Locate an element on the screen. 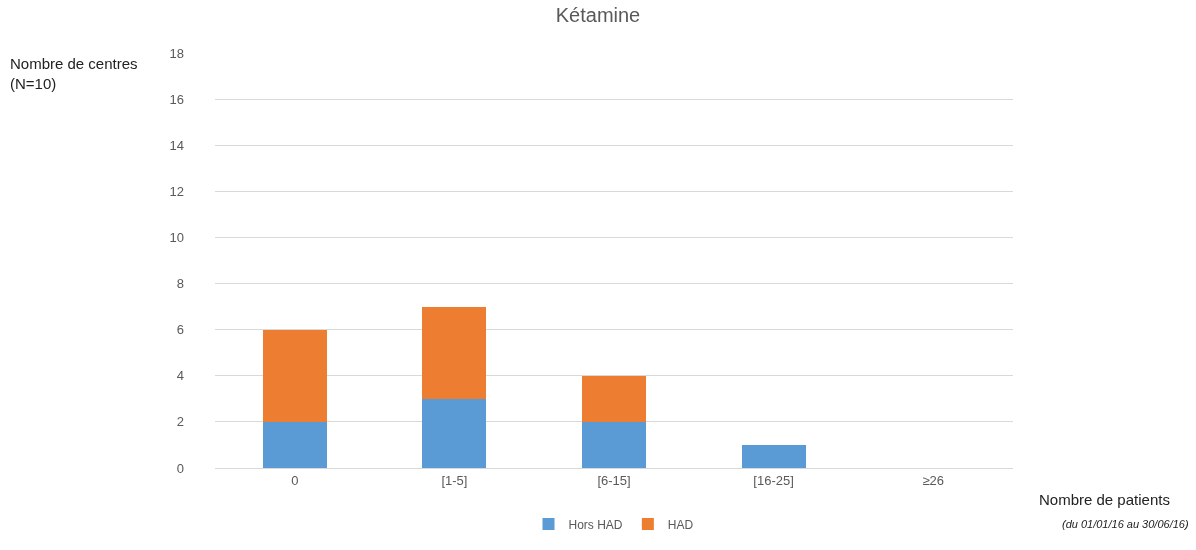 The height and width of the screenshot is (550, 1196). x-tick-label: [16-25] is located at coordinates (773, 480).